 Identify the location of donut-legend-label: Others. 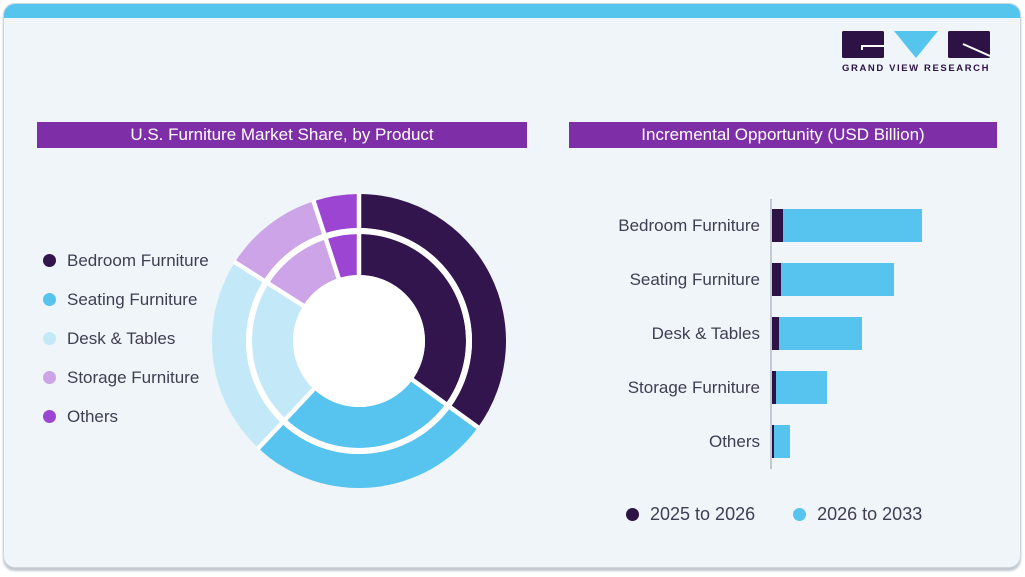
(93, 416).